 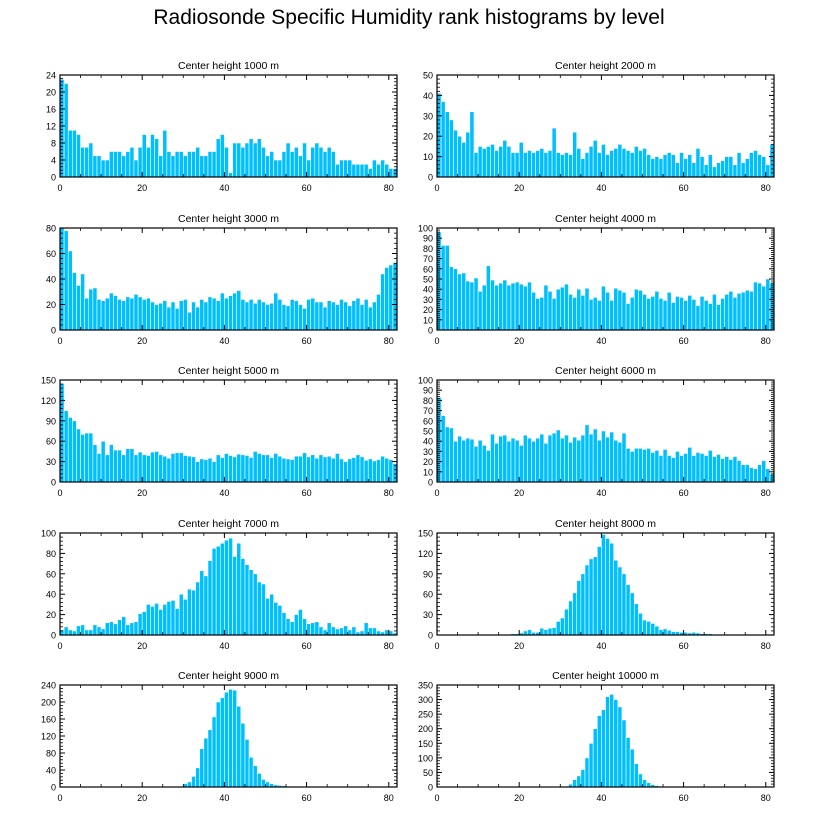 I want to click on panel-title: Center height 3000 m, so click(x=228, y=219).